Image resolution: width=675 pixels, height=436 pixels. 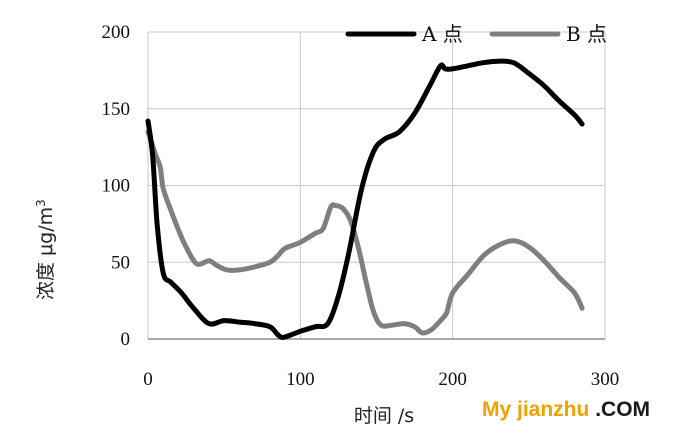 What do you see at coordinates (126, 339) in the screenshot?
I see `y-tick-label-0: 0` at bounding box center [126, 339].